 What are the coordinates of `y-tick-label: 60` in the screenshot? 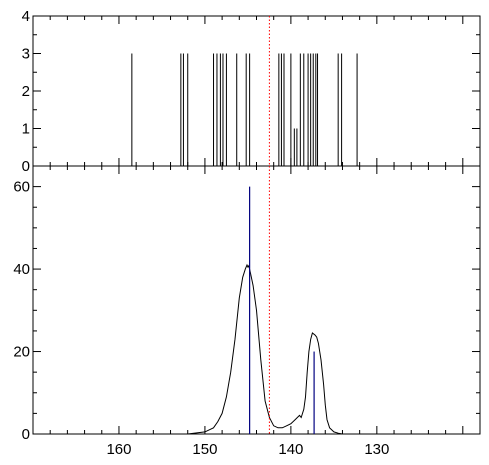 It's located at (21, 187).